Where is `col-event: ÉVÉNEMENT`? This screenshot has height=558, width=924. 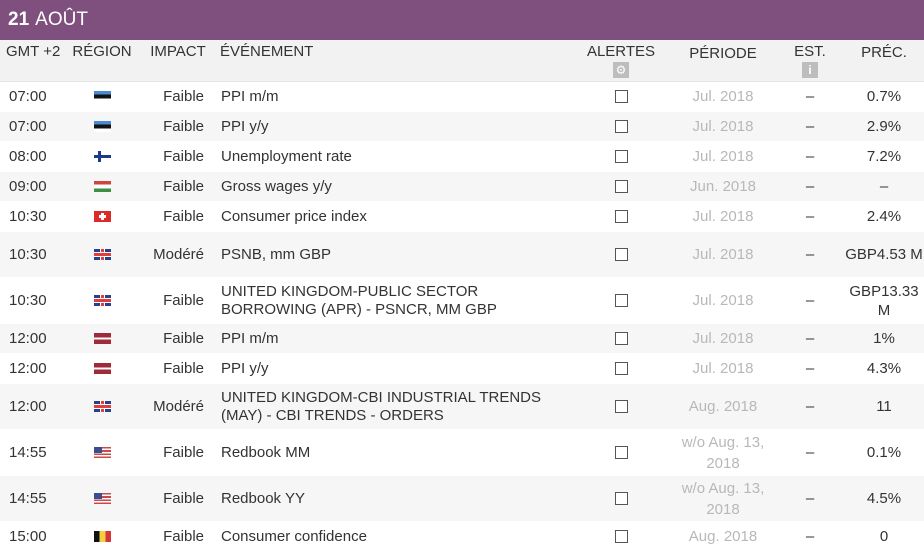 col-event: ÉVÉNEMENT is located at coordinates (267, 51).